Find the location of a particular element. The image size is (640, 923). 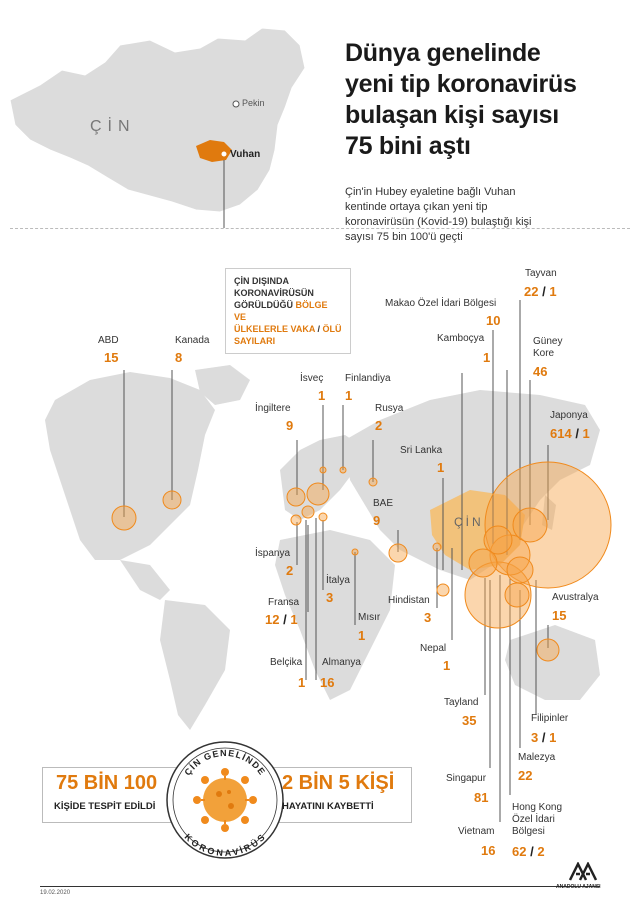

value-almanya: 16 is located at coordinates (327, 682).